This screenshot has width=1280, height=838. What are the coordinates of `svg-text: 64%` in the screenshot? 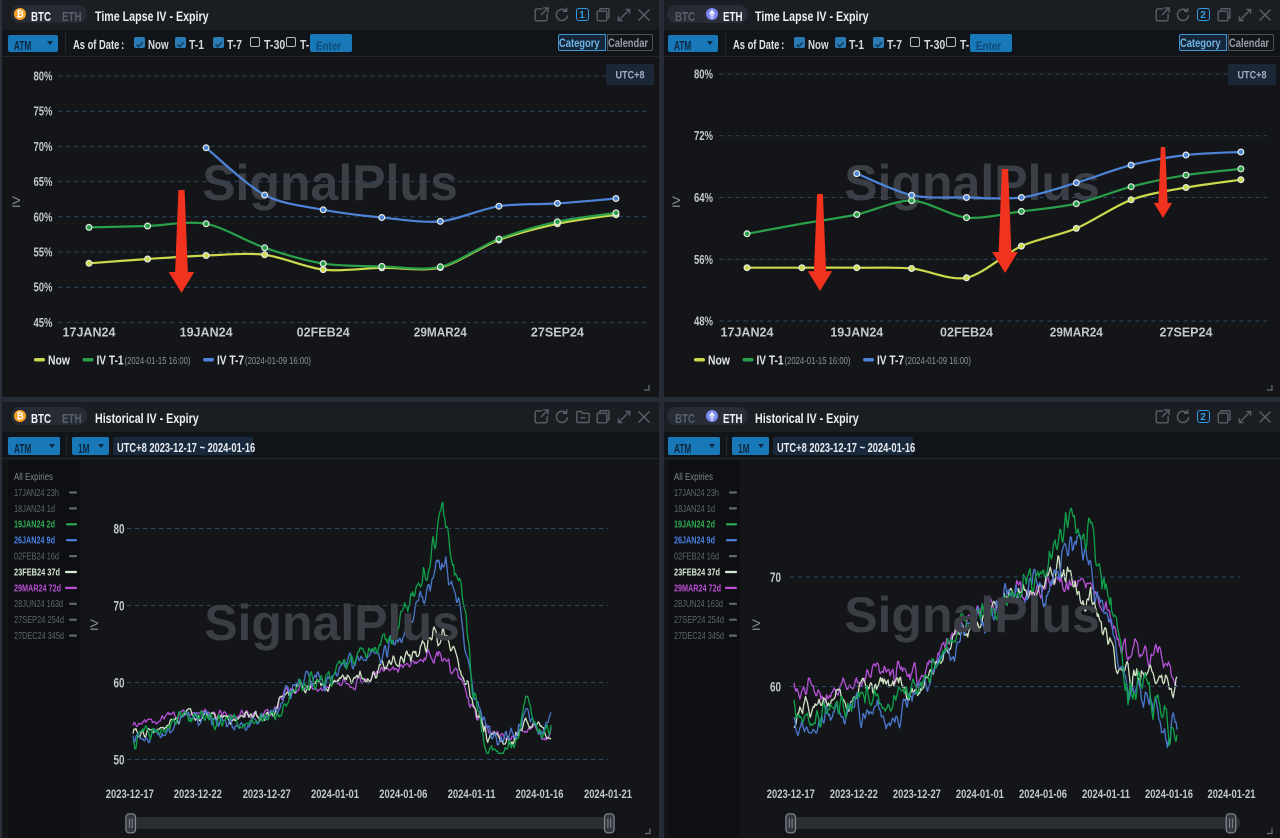 It's located at (703, 197).